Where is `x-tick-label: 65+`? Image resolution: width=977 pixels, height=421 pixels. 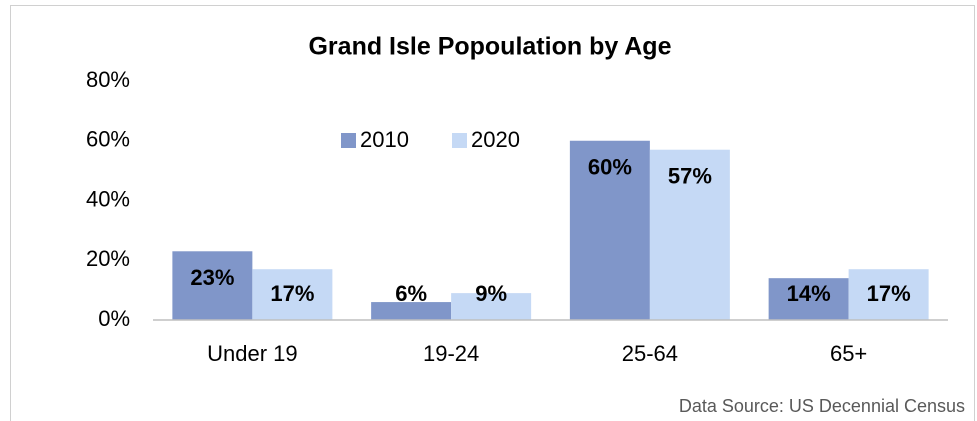 x-tick-label: 65+ is located at coordinates (848, 353).